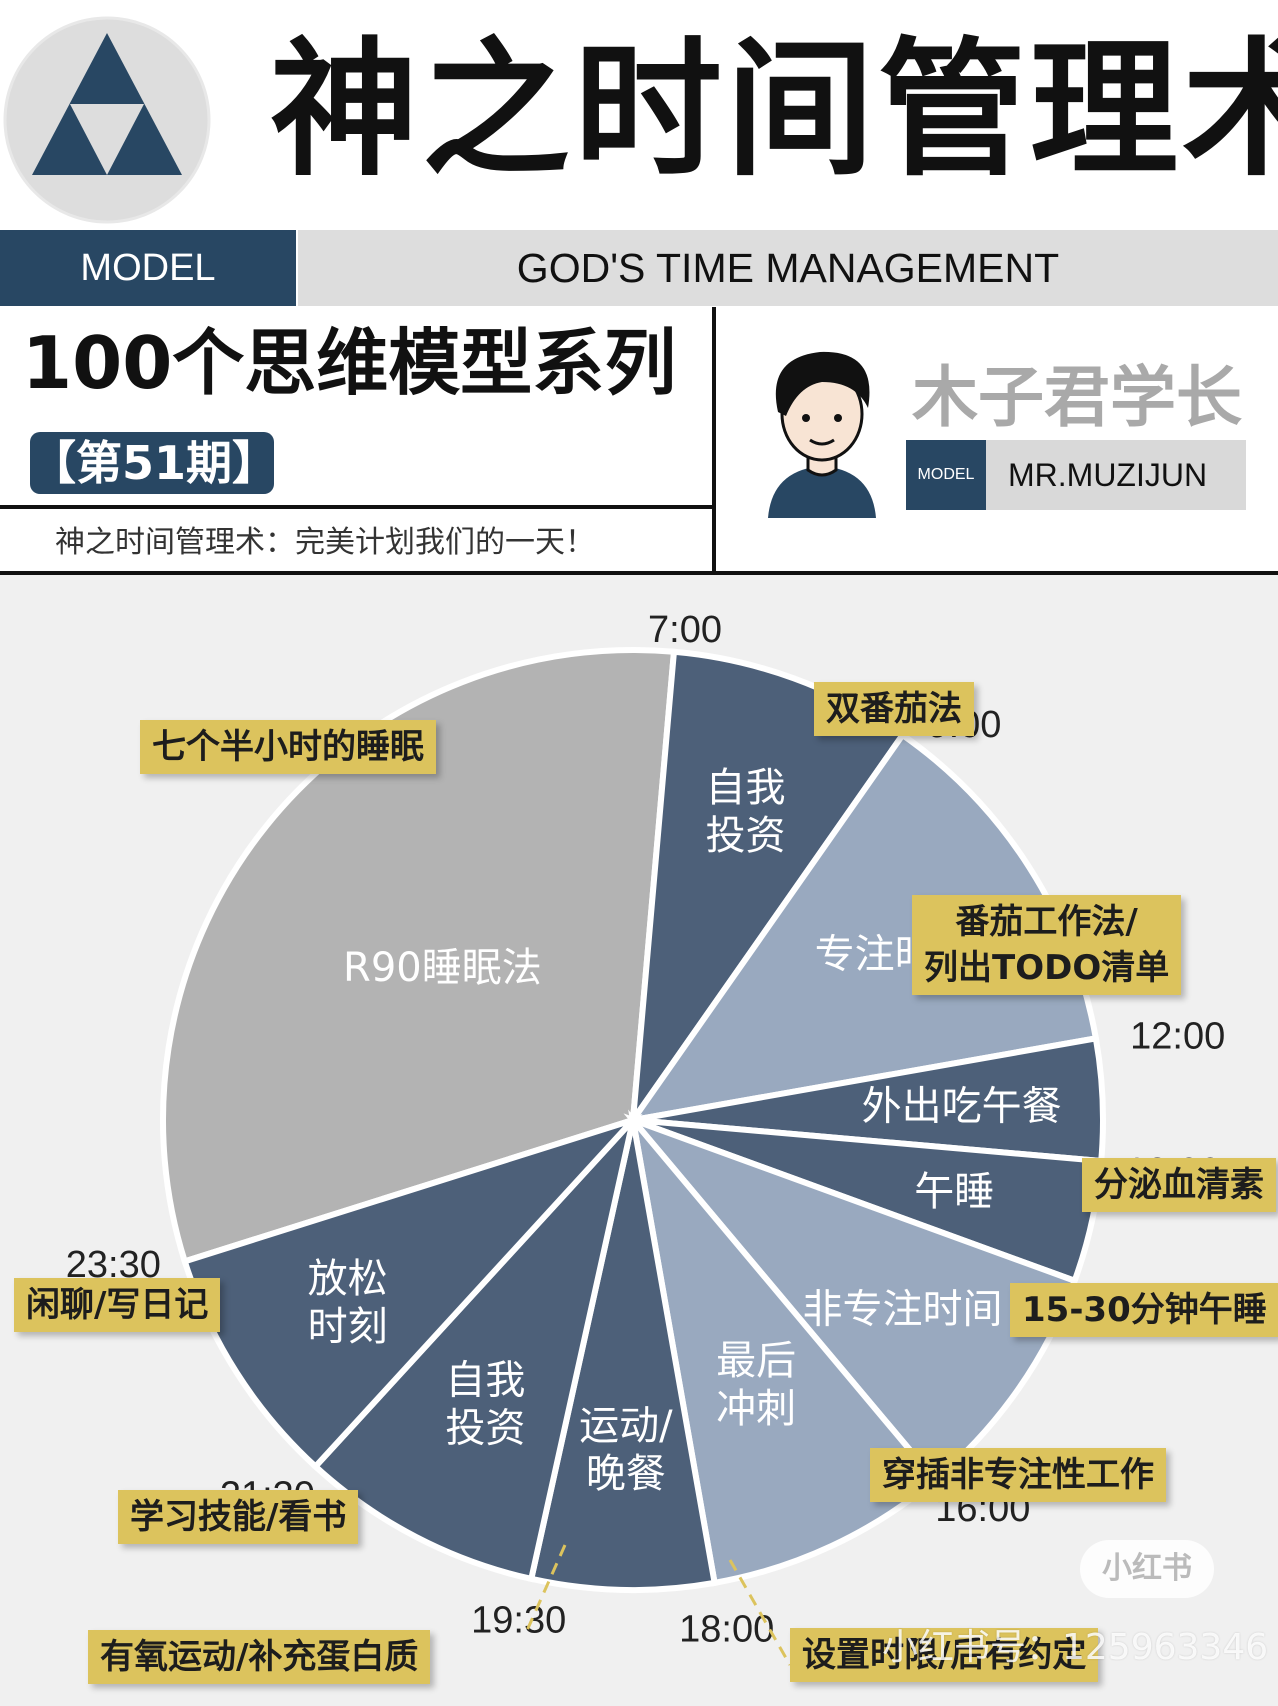 The width and height of the screenshot is (1278, 1706). What do you see at coordinates (325, 542) in the screenshot?
I see `tagline: 神之时间管理术：完美计划我们的一天！` at bounding box center [325, 542].